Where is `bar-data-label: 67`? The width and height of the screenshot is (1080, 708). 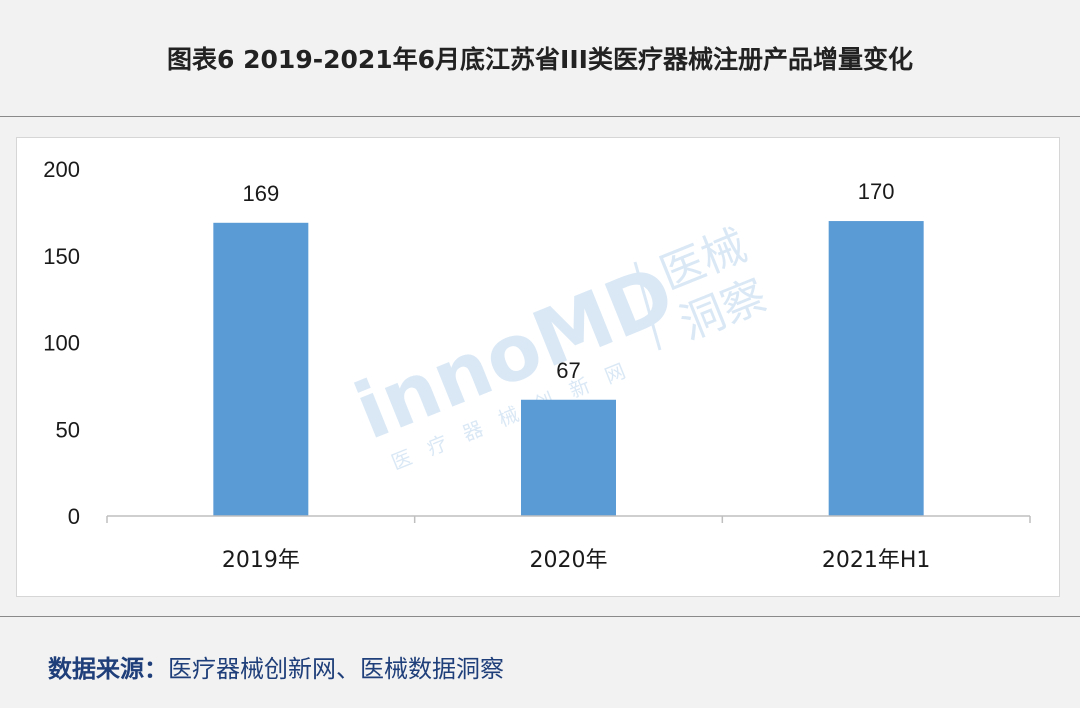 bar-data-label: 67 is located at coordinates (568, 370).